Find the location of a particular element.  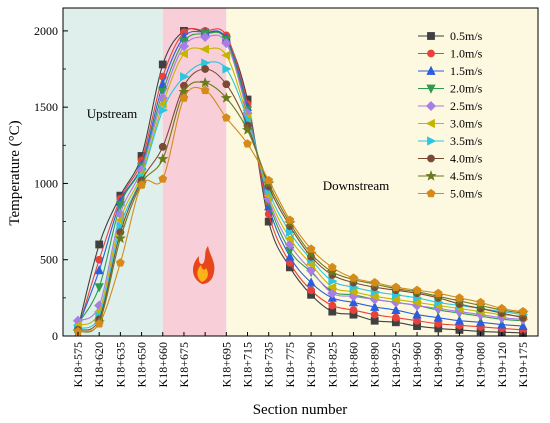

x-tick-label: K18+695 is located at coordinates (226, 364).